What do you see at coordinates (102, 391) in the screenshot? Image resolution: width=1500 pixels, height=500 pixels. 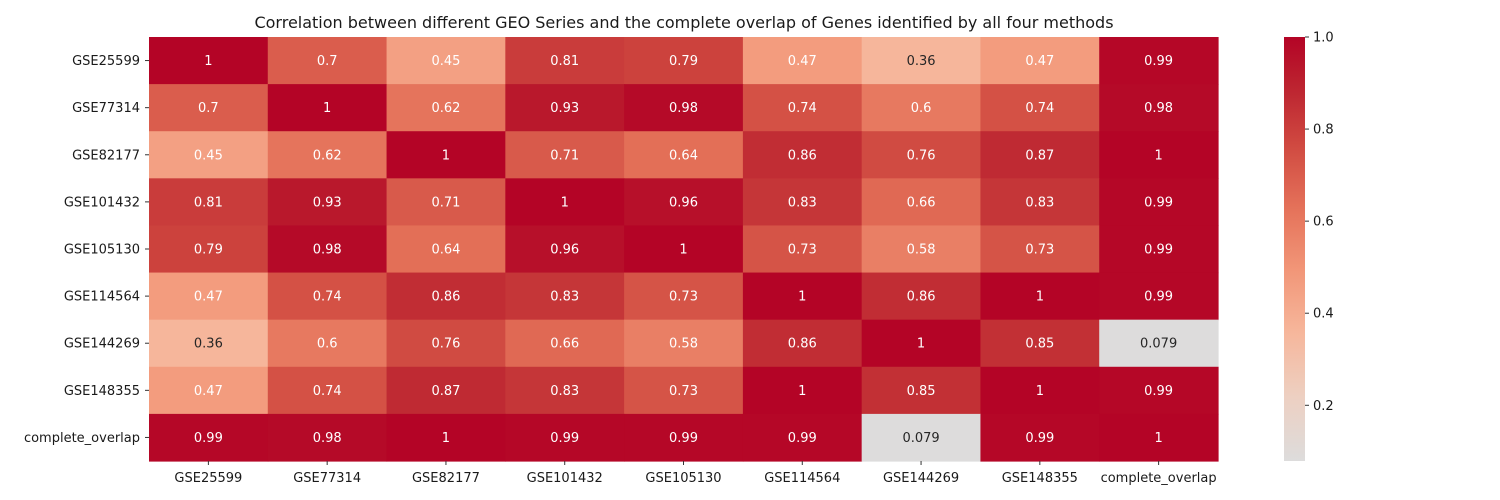 I see `row-tick-label: GSE148355` at bounding box center [102, 391].